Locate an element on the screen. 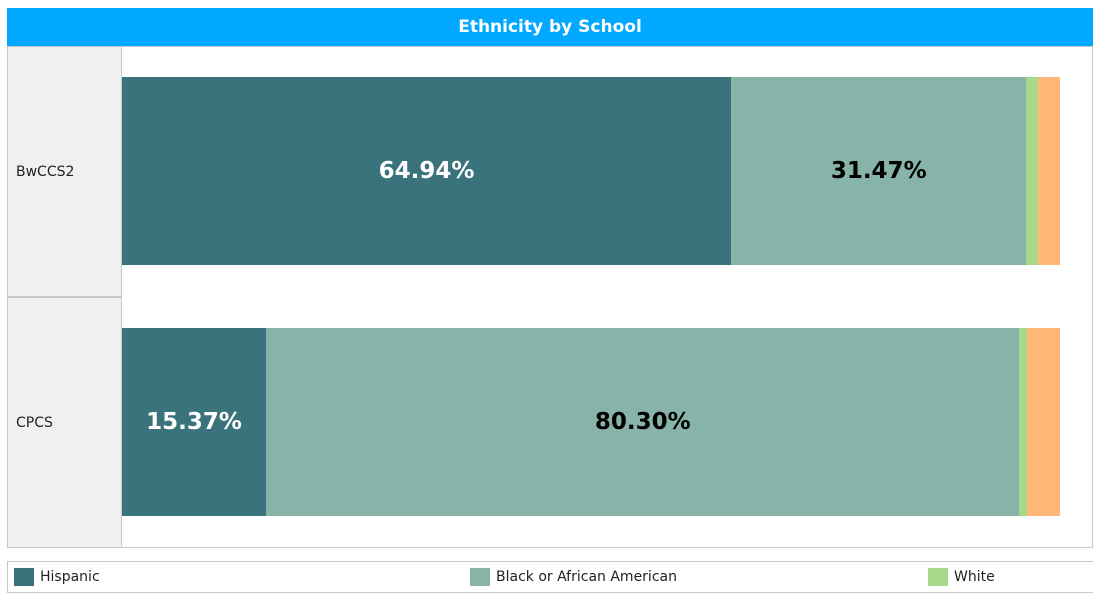 Image resolution: width=1093 pixels, height=593 pixels. chart-title: Ethnicity by School is located at coordinates (550, 27).